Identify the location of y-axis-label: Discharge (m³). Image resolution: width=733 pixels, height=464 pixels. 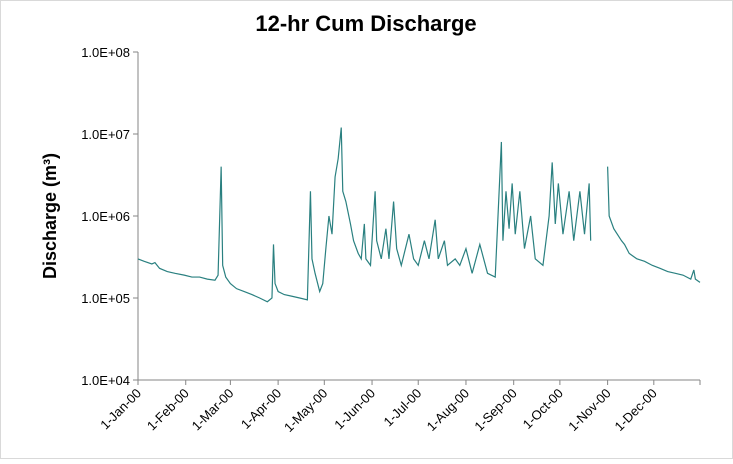
(50, 216).